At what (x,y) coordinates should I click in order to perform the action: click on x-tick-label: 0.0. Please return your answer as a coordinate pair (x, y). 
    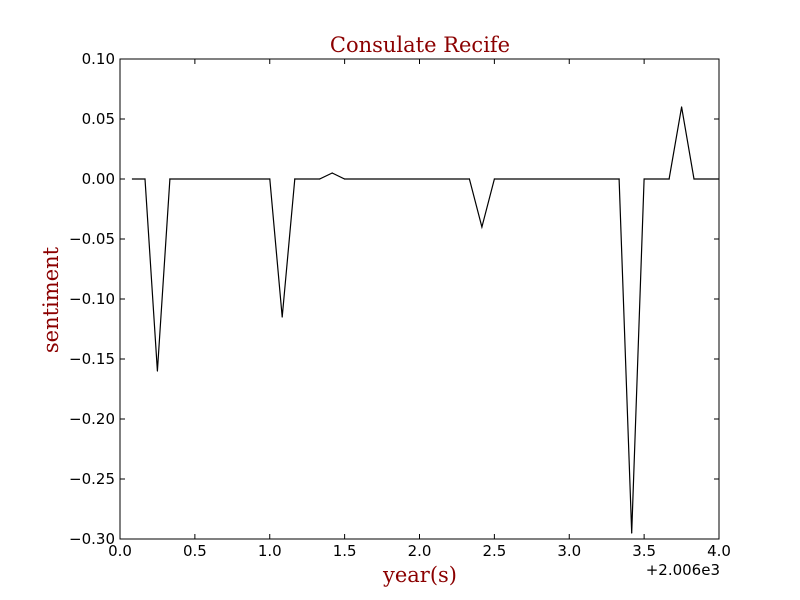
    Looking at the image, I should click on (120, 551).